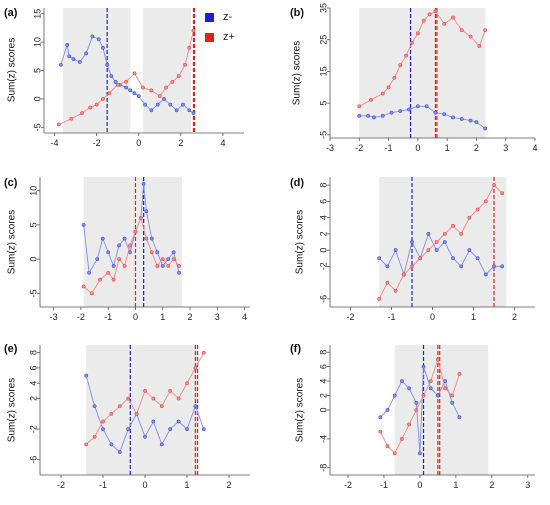 The image size is (550, 505). Describe the element at coordinates (323, 409) in the screenshot. I see `y-tick-label: 0` at that location.